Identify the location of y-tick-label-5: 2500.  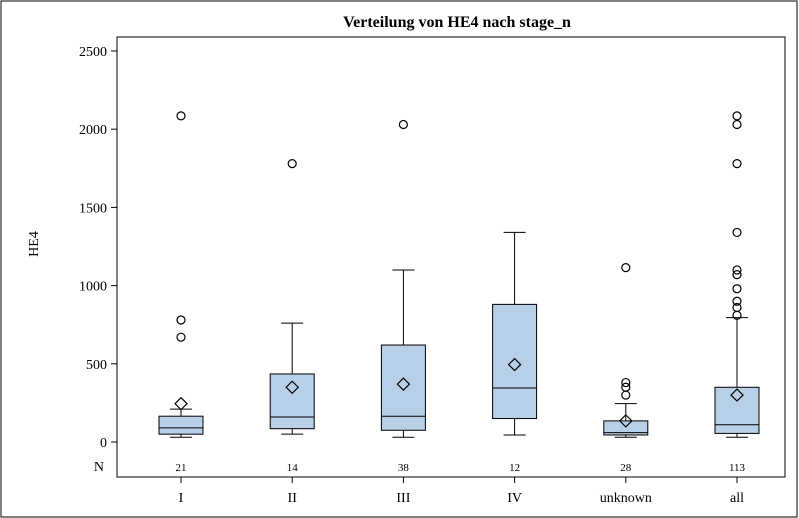
(93, 52).